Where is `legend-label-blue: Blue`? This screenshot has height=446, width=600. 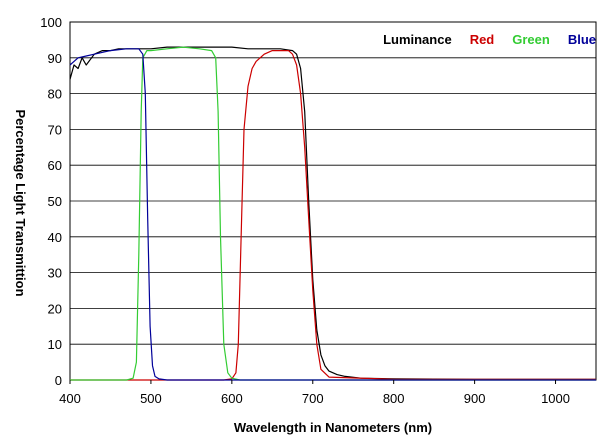 legend-label-blue: Blue is located at coordinates (582, 39).